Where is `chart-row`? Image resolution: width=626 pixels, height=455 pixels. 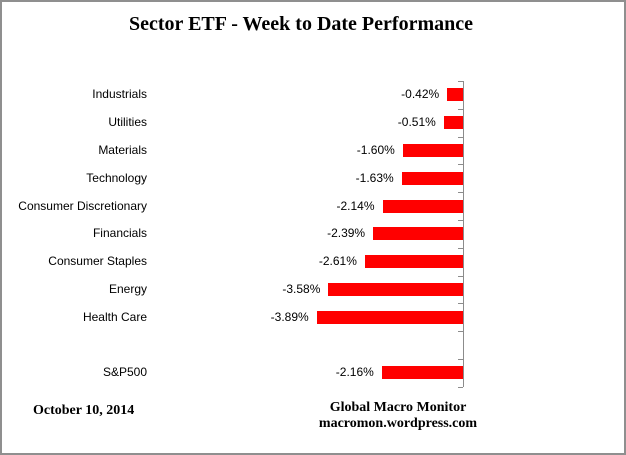
chart-row is located at coordinates (313, 345).